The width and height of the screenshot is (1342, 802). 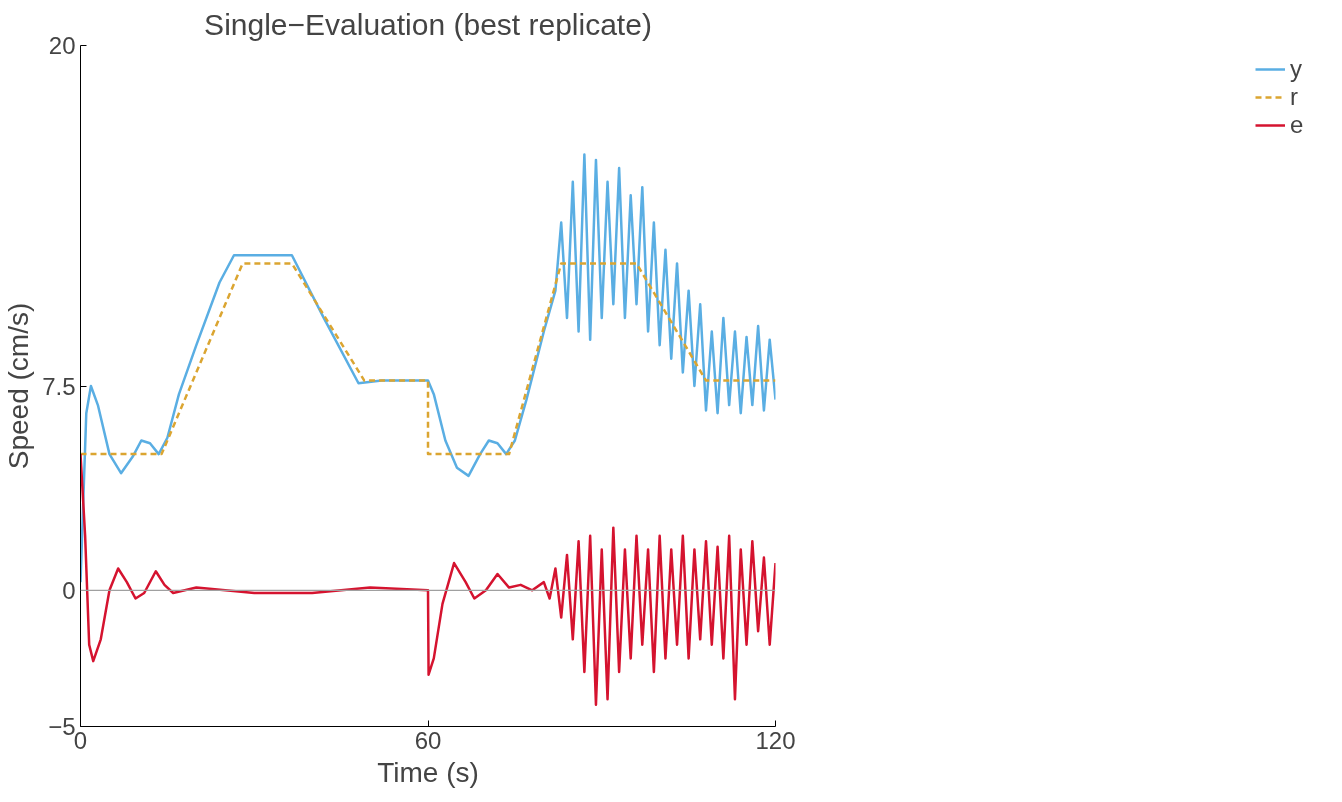 I want to click on legend-label: r, so click(x=1294, y=97).